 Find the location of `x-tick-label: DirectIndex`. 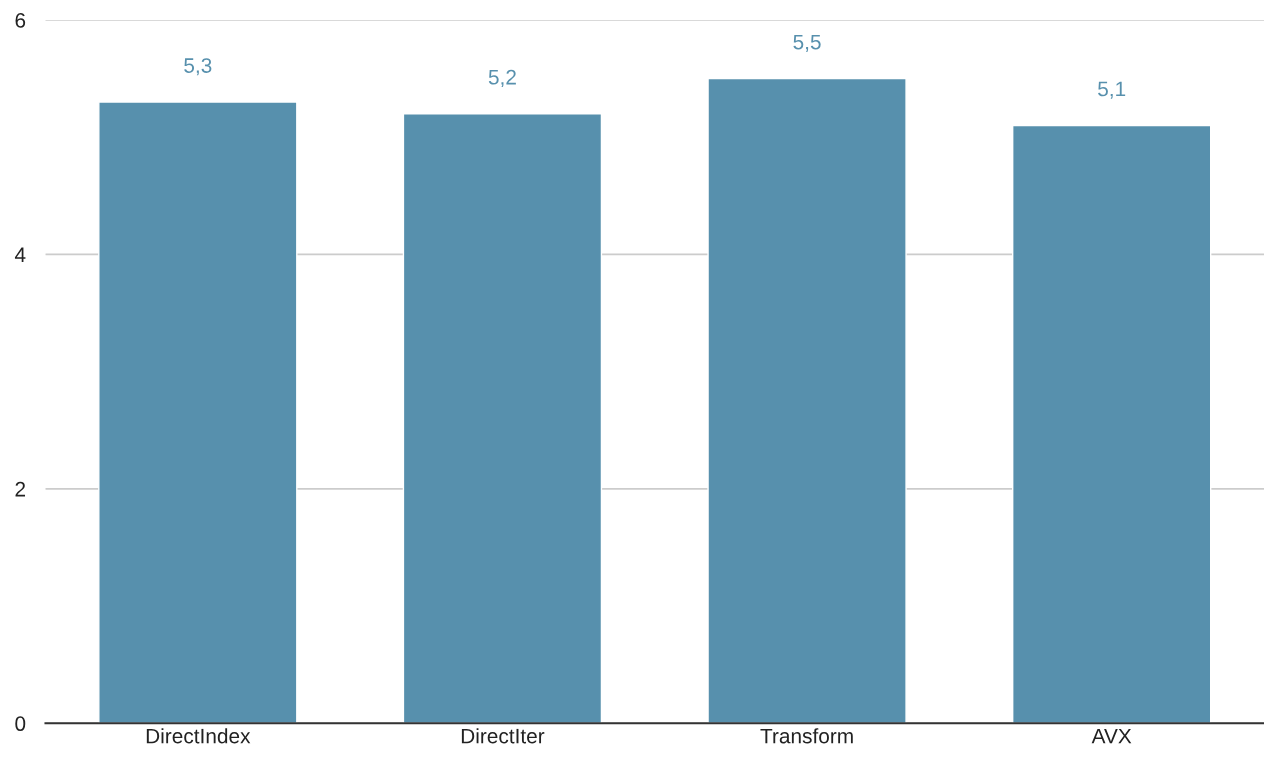

x-tick-label: DirectIndex is located at coordinates (198, 736).